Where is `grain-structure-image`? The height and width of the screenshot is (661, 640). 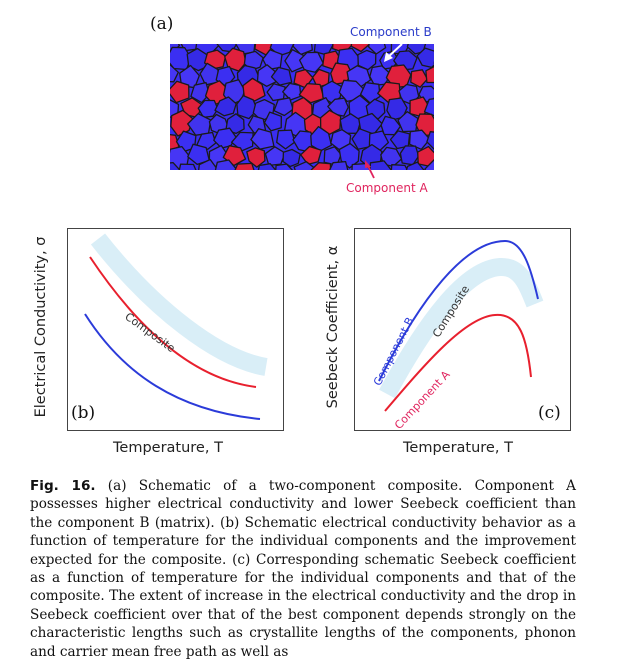 grain-structure-image is located at coordinates (302, 107).